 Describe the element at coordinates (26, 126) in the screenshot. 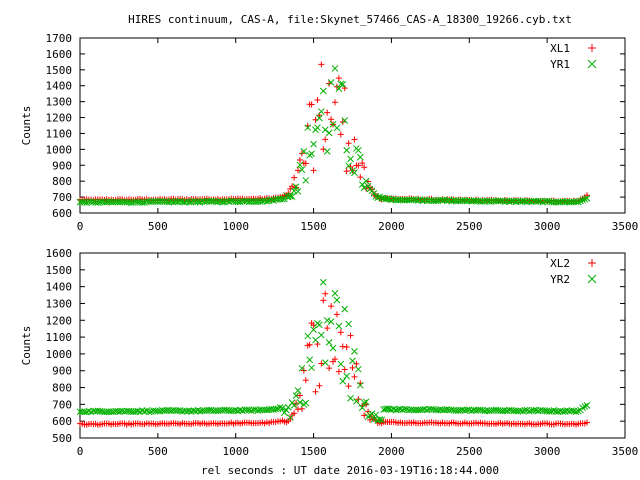

I see `y-axis-label: Counts` at that location.